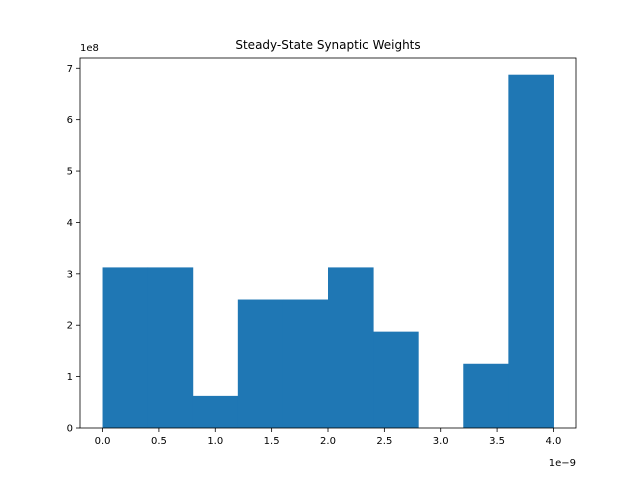 Image resolution: width=640 pixels, height=480 pixels. I want to click on x-offset-label: 1e−9, so click(562, 463).